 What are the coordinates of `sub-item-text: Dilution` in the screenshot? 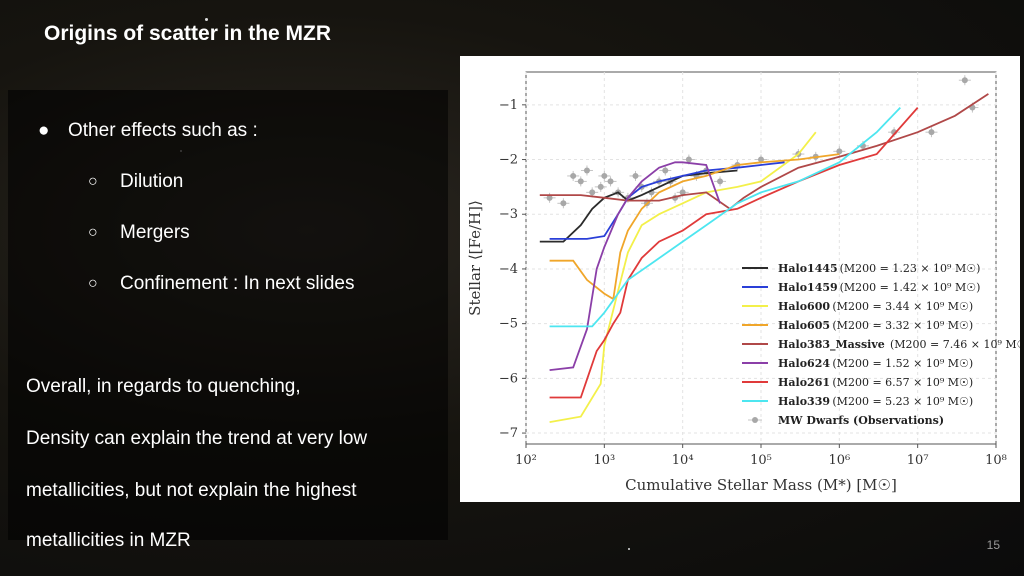 It's located at (152, 181).